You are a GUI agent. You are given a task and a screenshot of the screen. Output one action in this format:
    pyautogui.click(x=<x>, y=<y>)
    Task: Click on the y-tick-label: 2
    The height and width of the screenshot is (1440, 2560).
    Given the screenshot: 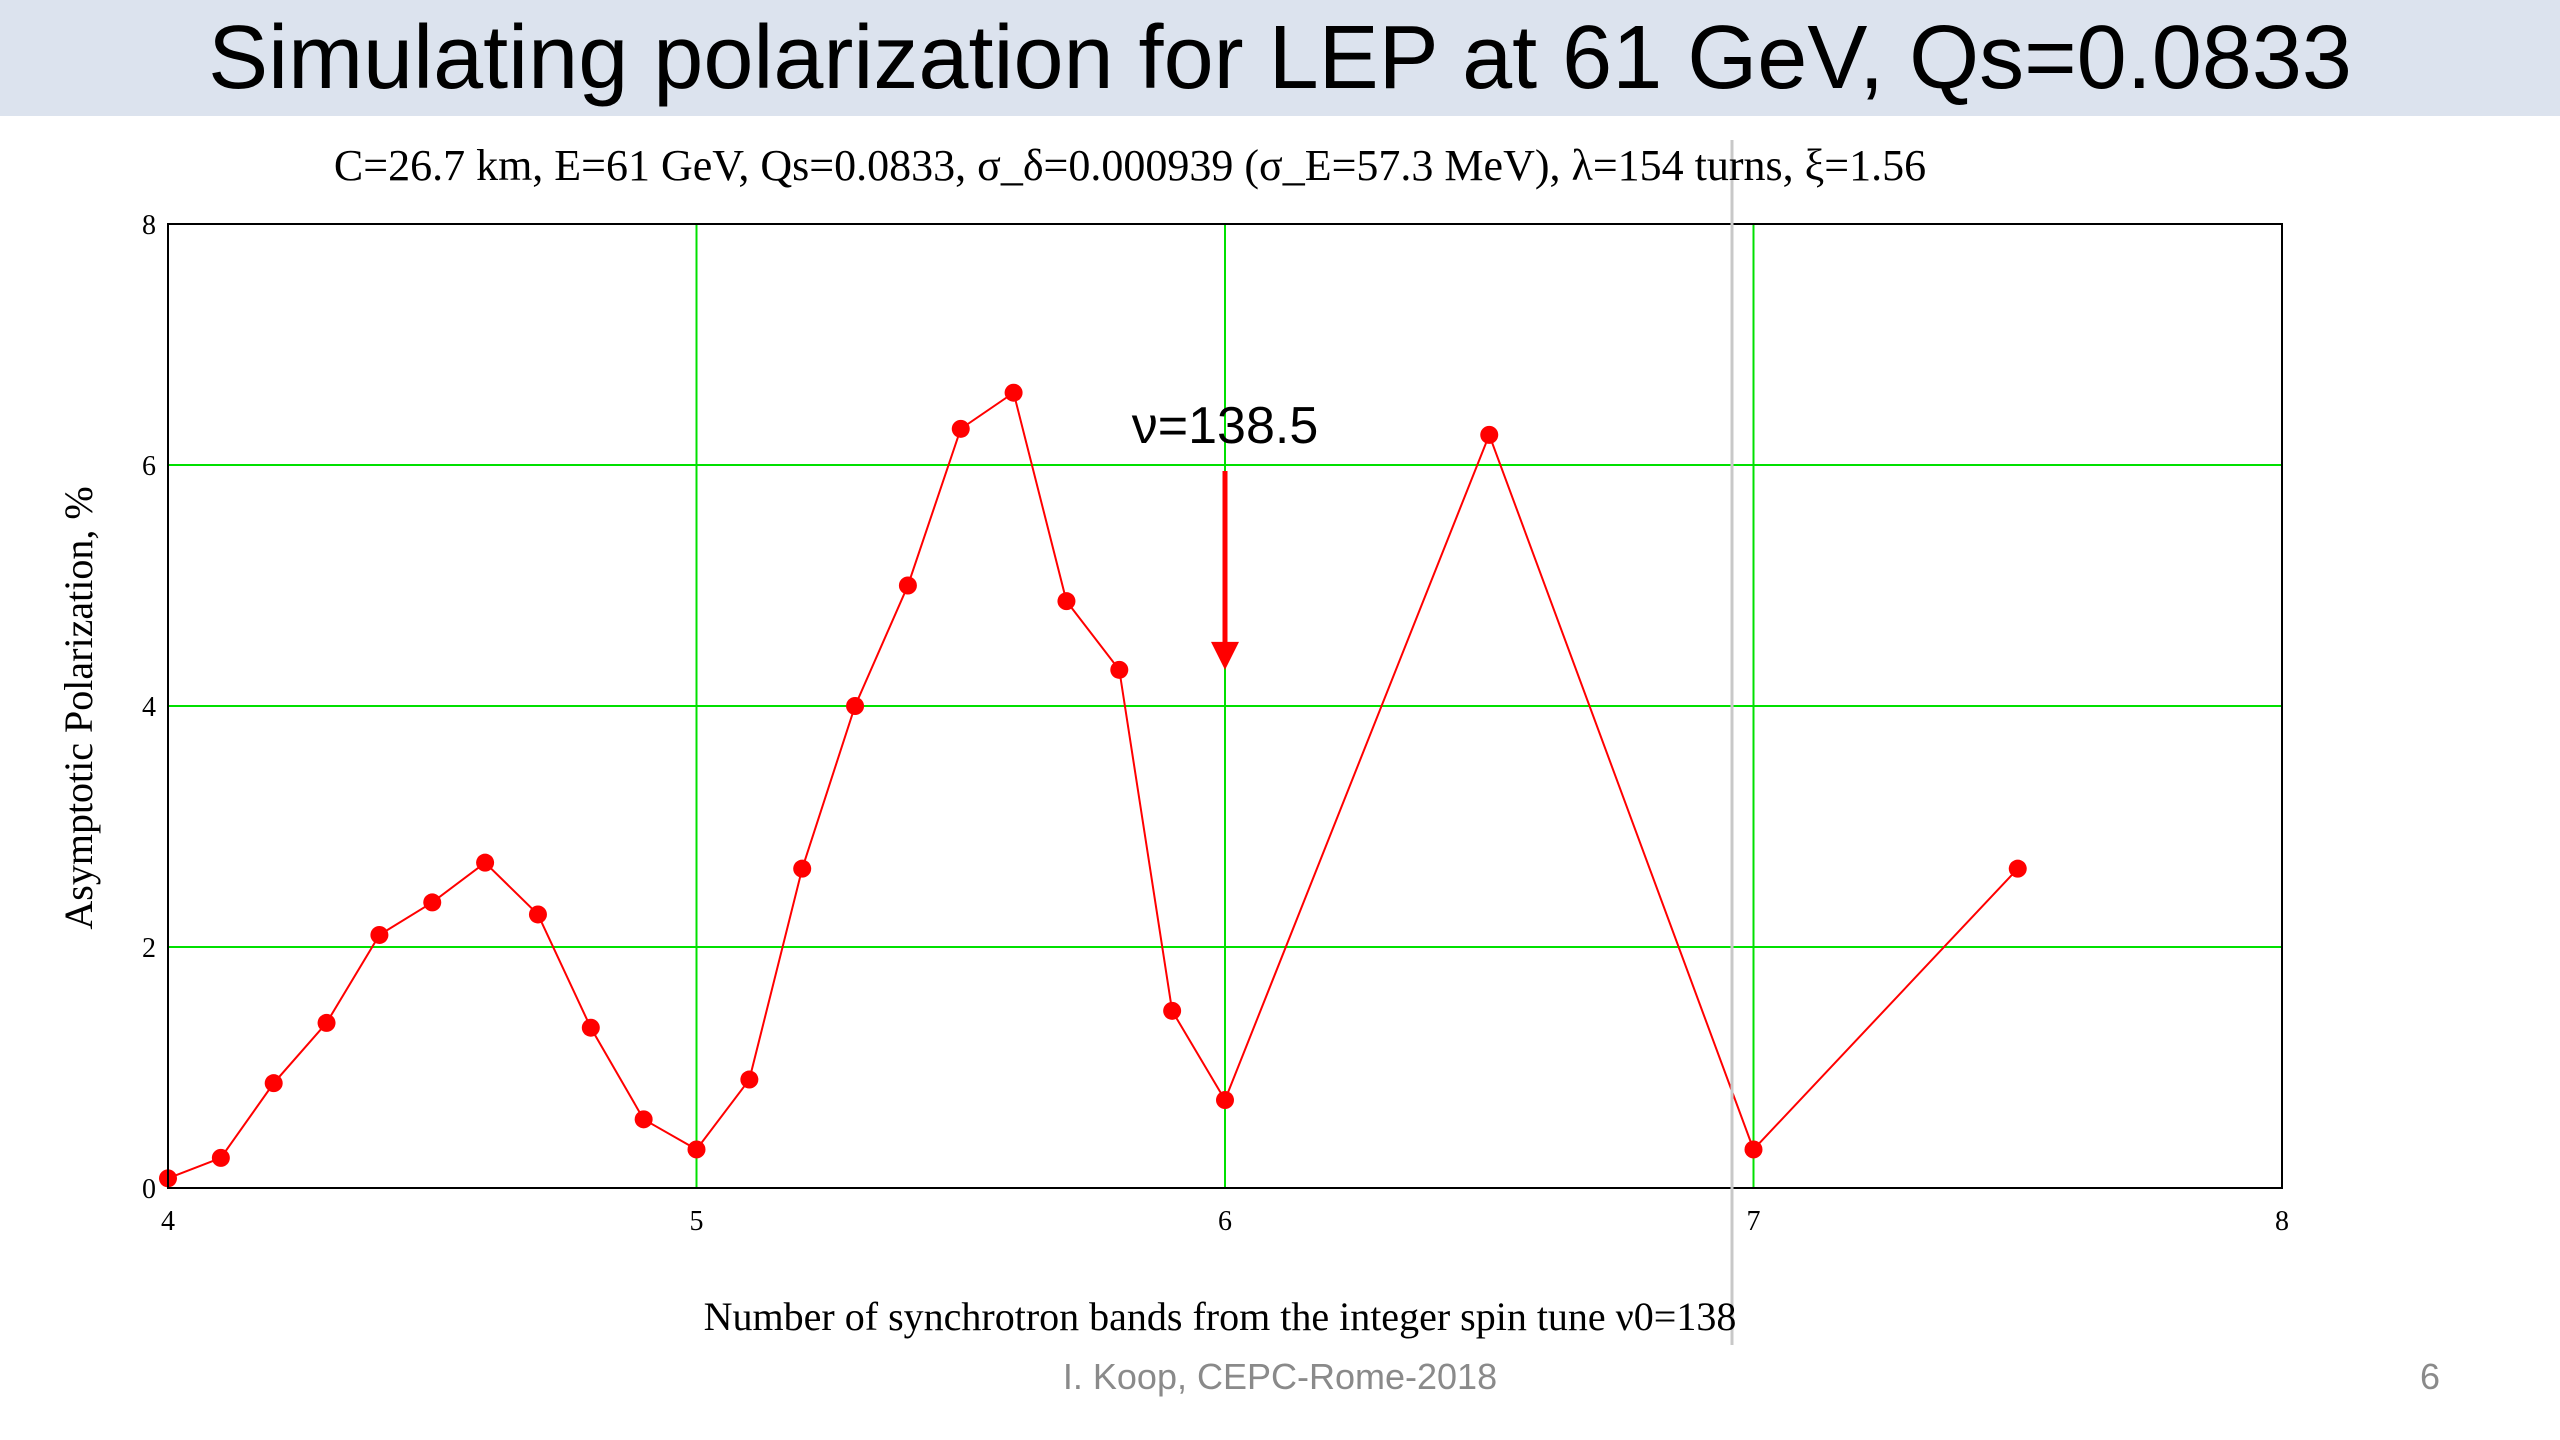 What is the action you would take?
    pyautogui.click(x=149, y=948)
    